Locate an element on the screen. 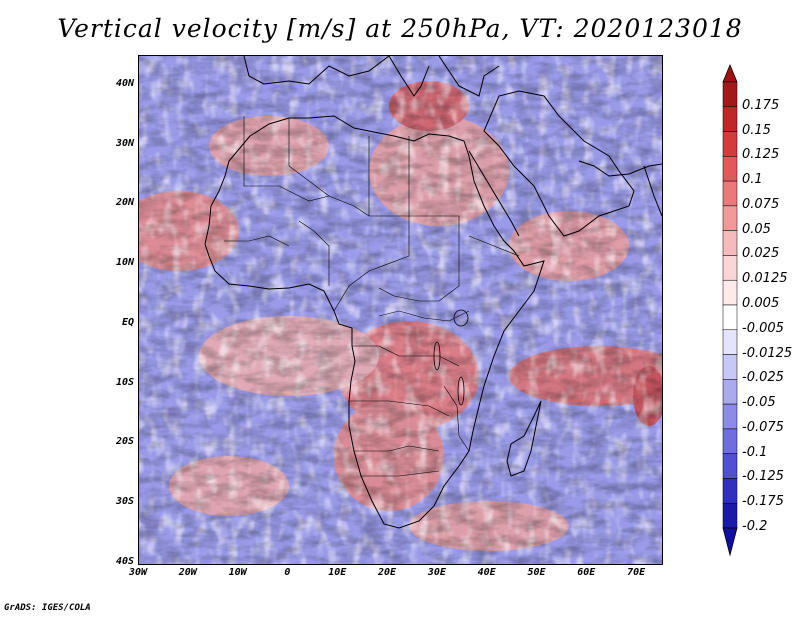 Image resolution: width=800 pixels, height=618 pixels. lat-label: 30N is located at coordinates (124, 143).